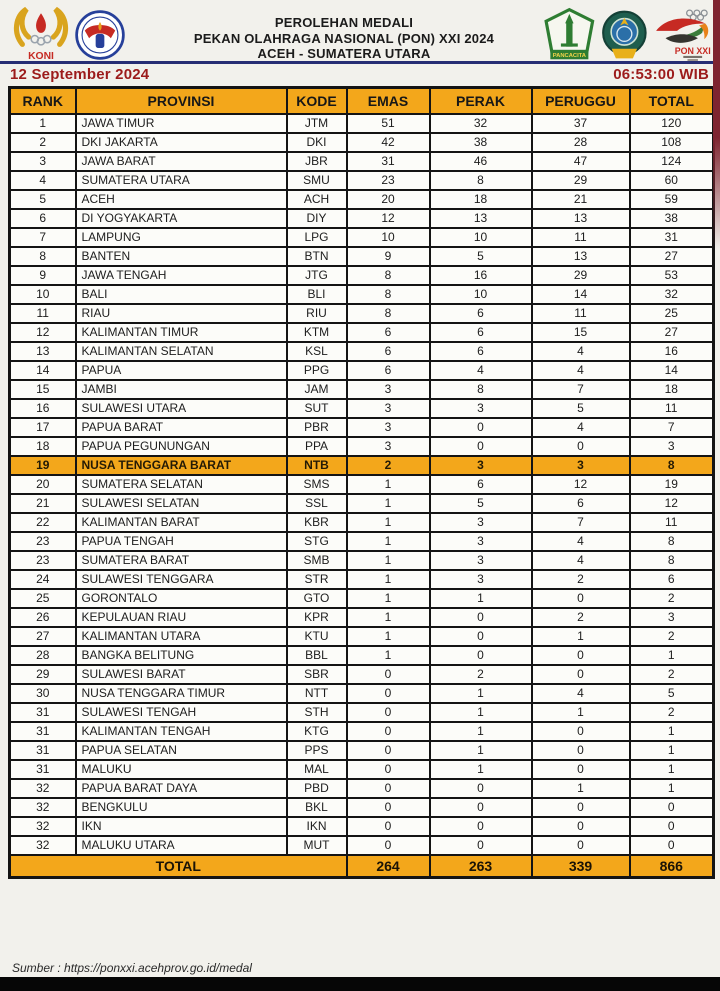  What do you see at coordinates (580, 465) in the screenshot?
I see `bronze-cell: 3` at bounding box center [580, 465].